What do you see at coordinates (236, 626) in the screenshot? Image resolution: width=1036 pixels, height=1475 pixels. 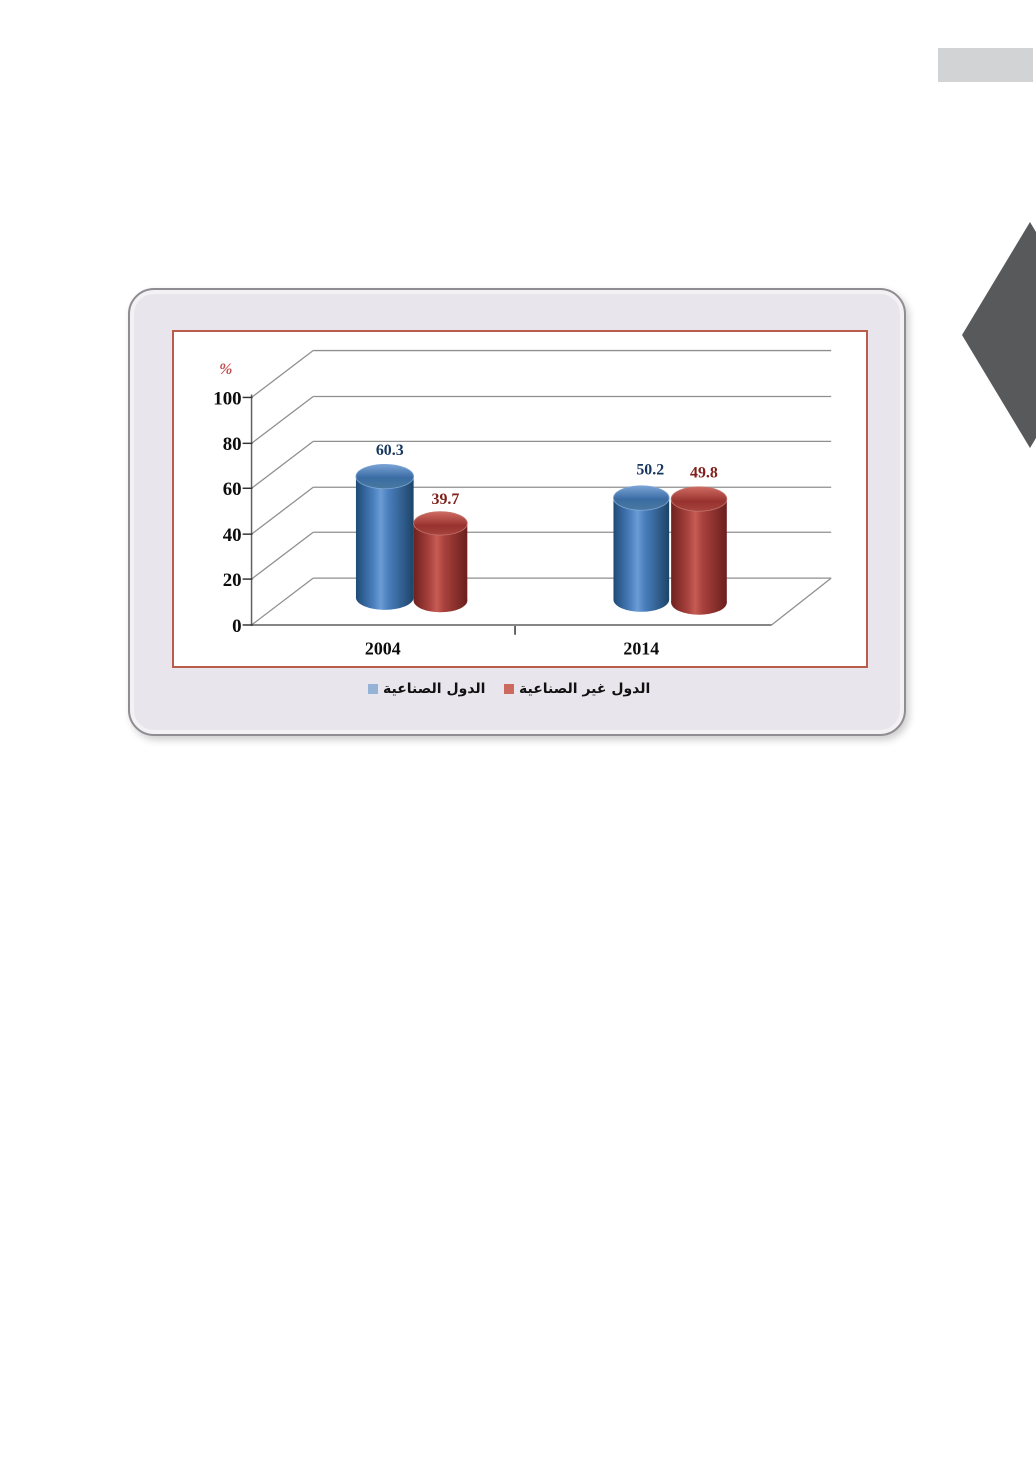 I see `ytick-0: 0` at bounding box center [236, 626].